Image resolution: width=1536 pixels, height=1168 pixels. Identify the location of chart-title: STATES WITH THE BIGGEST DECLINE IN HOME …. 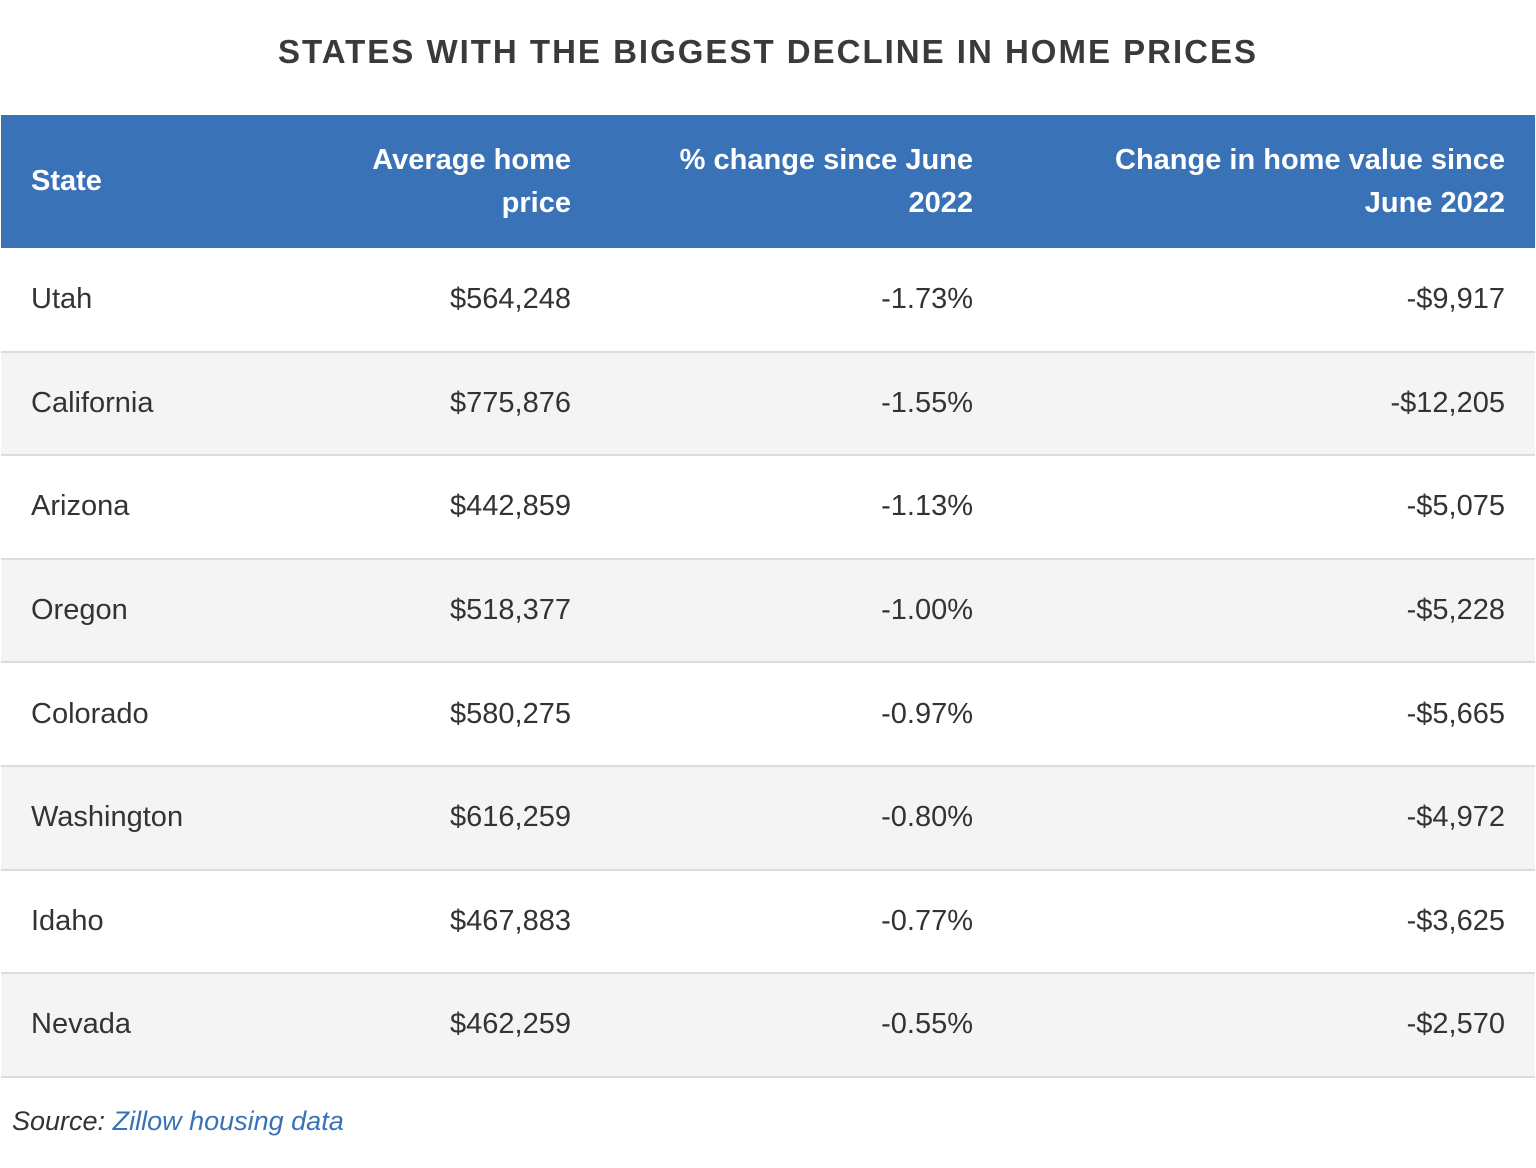
(768, 51).